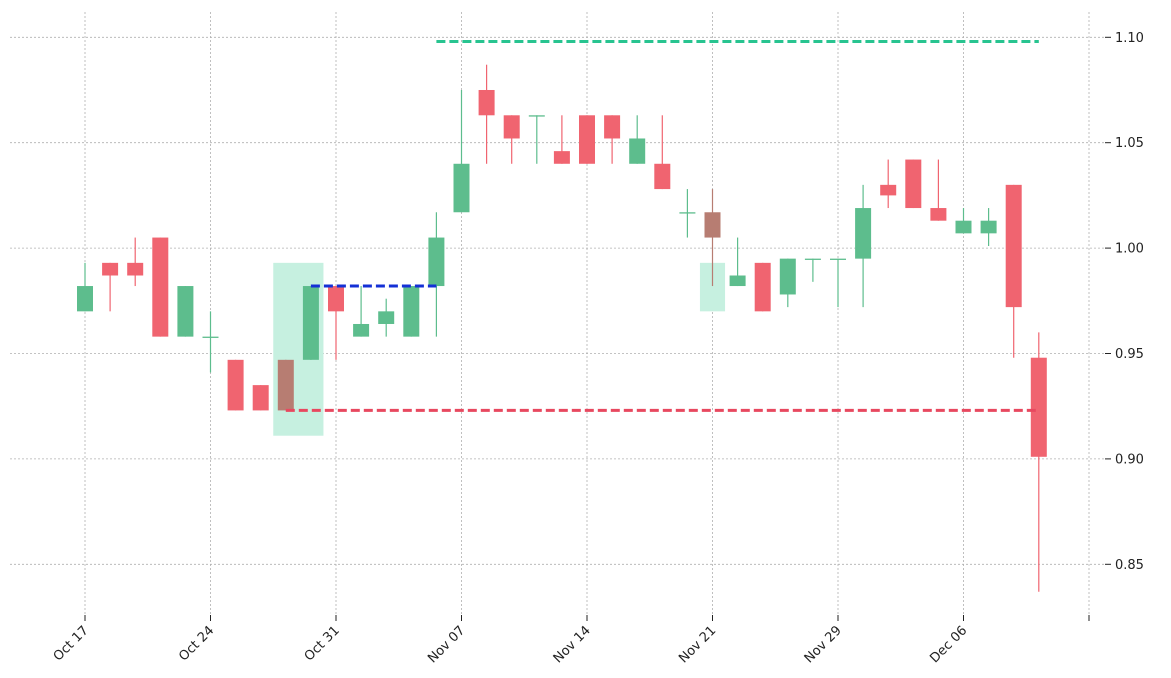  I want to click on x-tick-label: Oct 17, so click(71, 643).